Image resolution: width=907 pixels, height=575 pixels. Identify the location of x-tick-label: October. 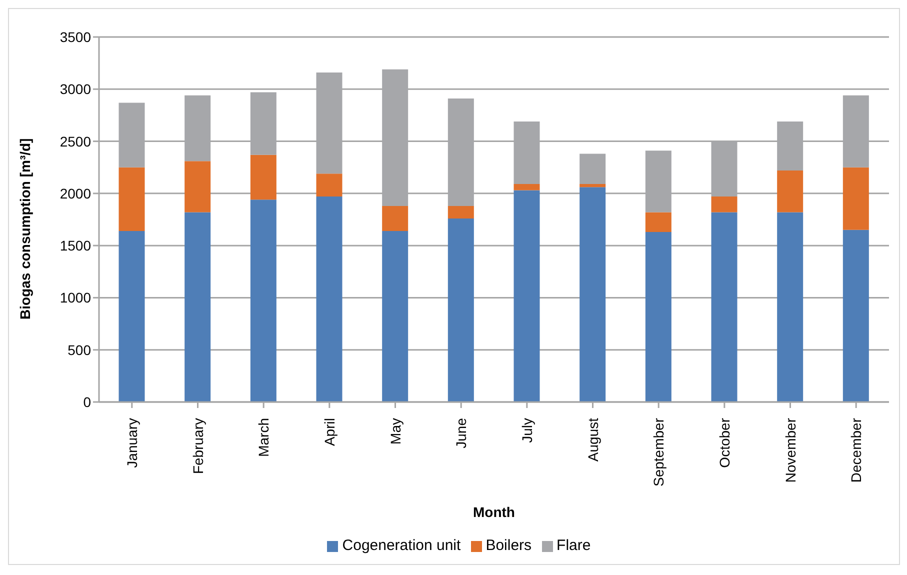
(724, 443).